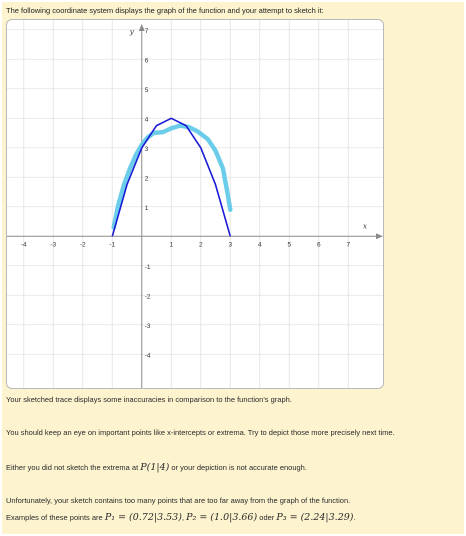 The height and width of the screenshot is (536, 466). Describe the element at coordinates (348, 244) in the screenshot. I see `x-tick-label: 7` at that location.